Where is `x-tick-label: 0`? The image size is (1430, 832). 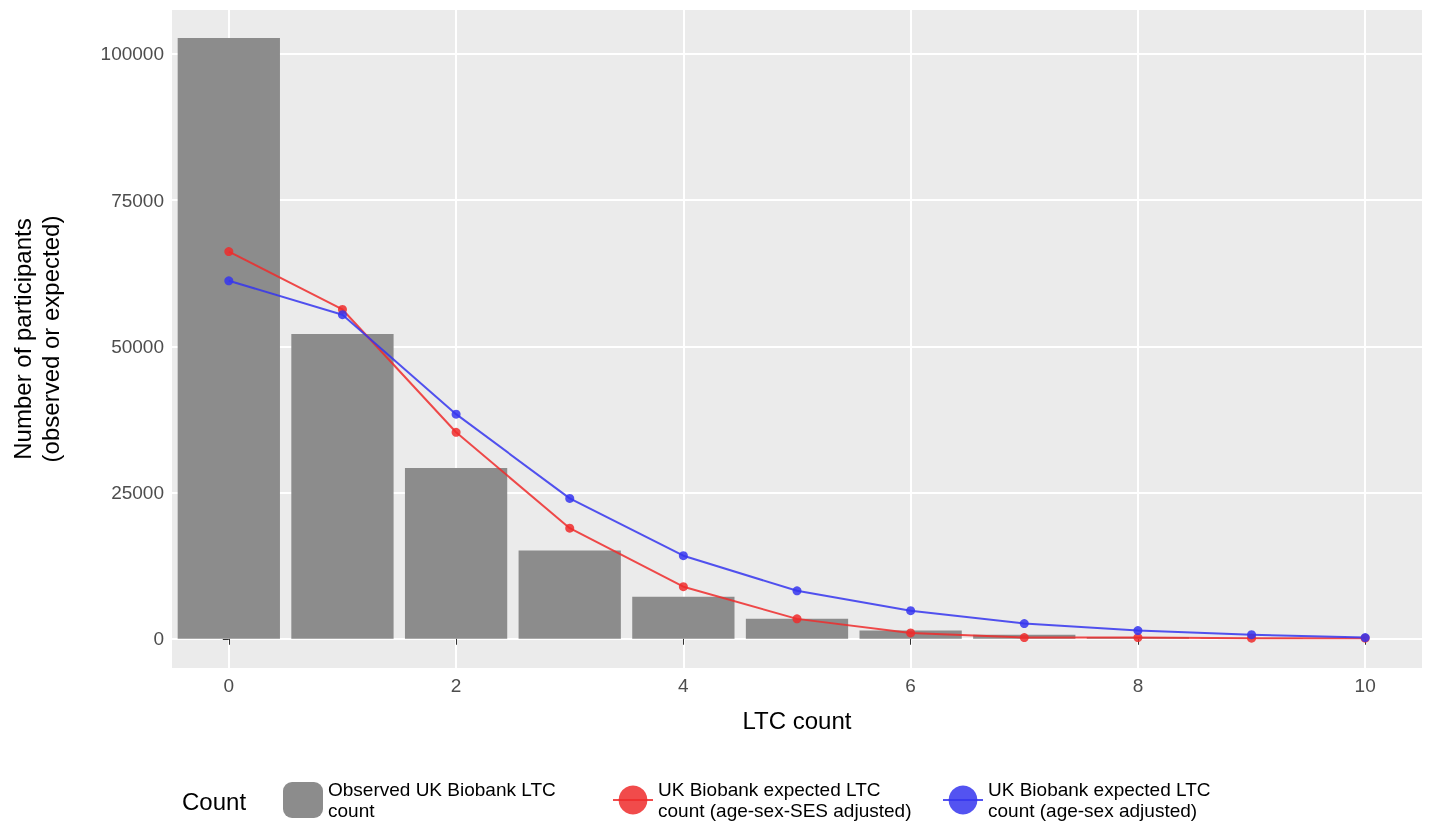 x-tick-label: 0 is located at coordinates (229, 685).